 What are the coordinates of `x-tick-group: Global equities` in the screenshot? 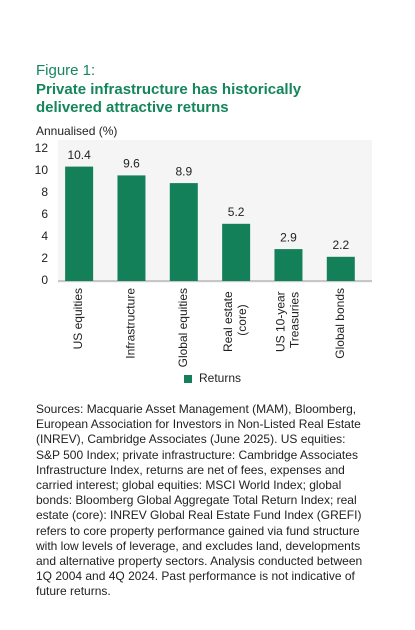 It's located at (183, 327).